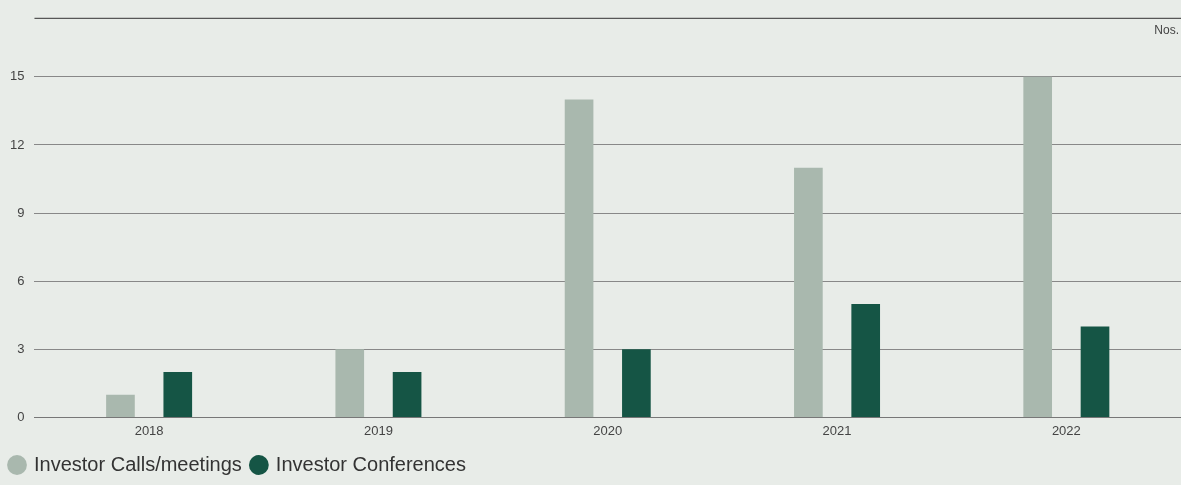 The image size is (1181, 485). Describe the element at coordinates (608, 430) in the screenshot. I see `x-tick-label: 2020` at that location.